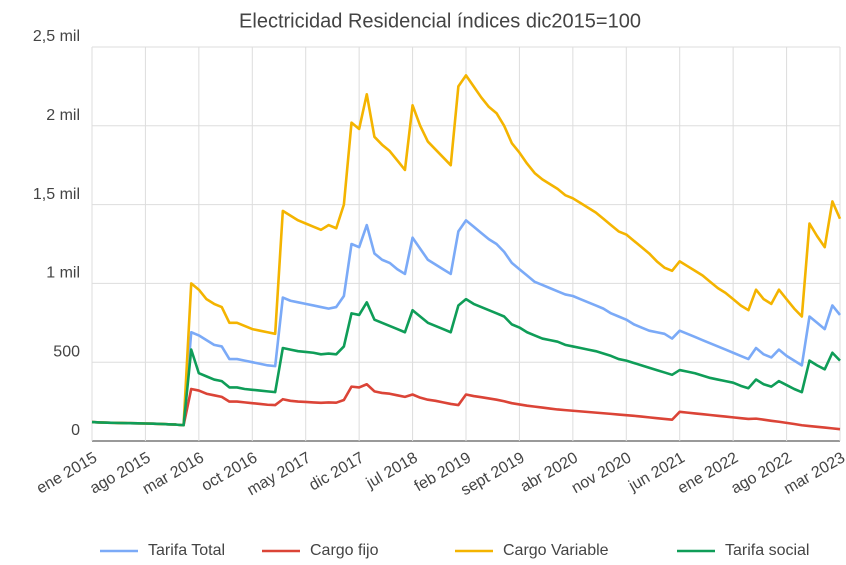 This screenshot has width=846, height=565. What do you see at coordinates (767, 550) in the screenshot?
I see `legend-label: Tarifa social` at bounding box center [767, 550].